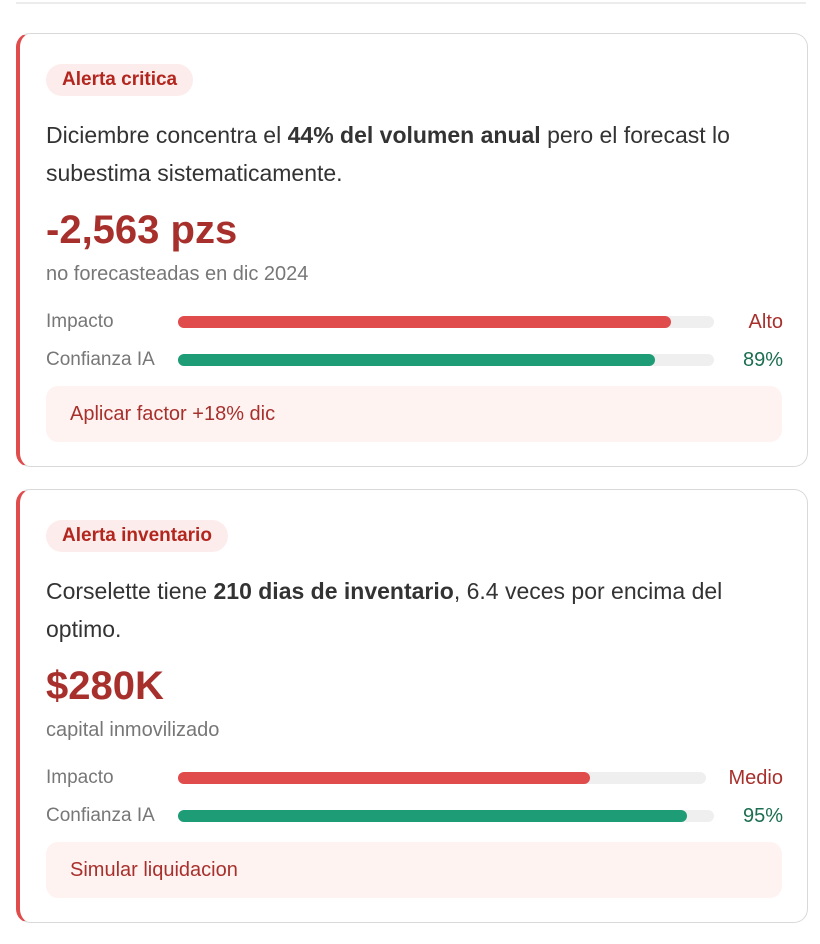 The image size is (820, 944). What do you see at coordinates (384, 610) in the screenshot?
I see `message-text: , 6.4 veces por encima del optimo.` at bounding box center [384, 610].